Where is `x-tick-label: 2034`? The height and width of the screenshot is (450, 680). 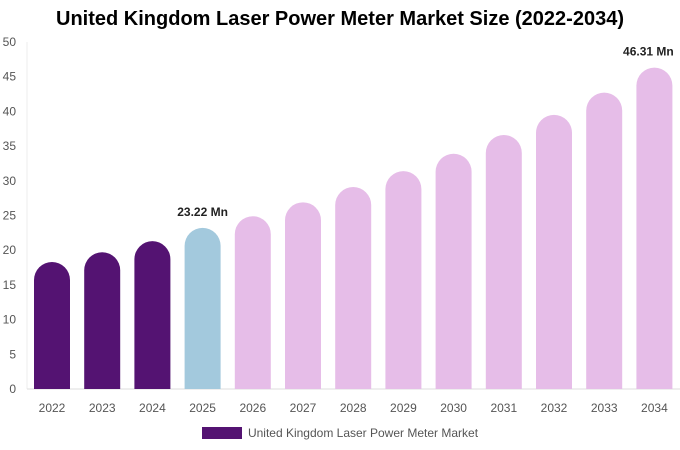
x-tick-label: 2034 is located at coordinates (654, 408).